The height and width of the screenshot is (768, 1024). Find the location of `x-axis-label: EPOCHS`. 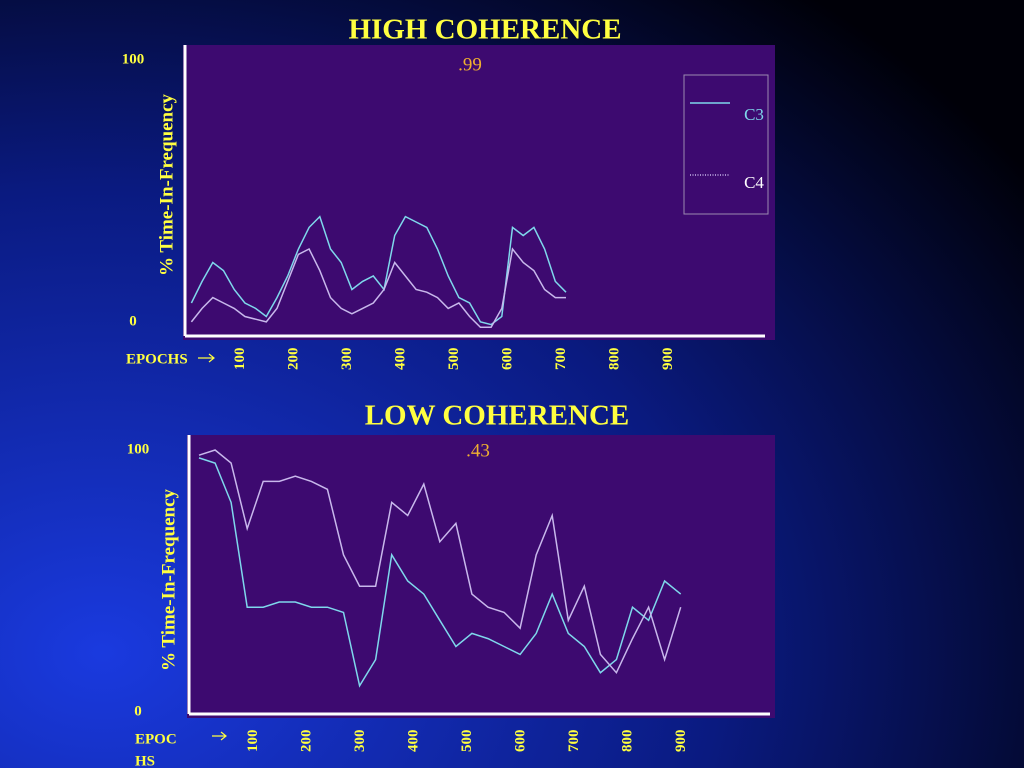

x-axis-label: EPOCHS is located at coordinates (157, 359).